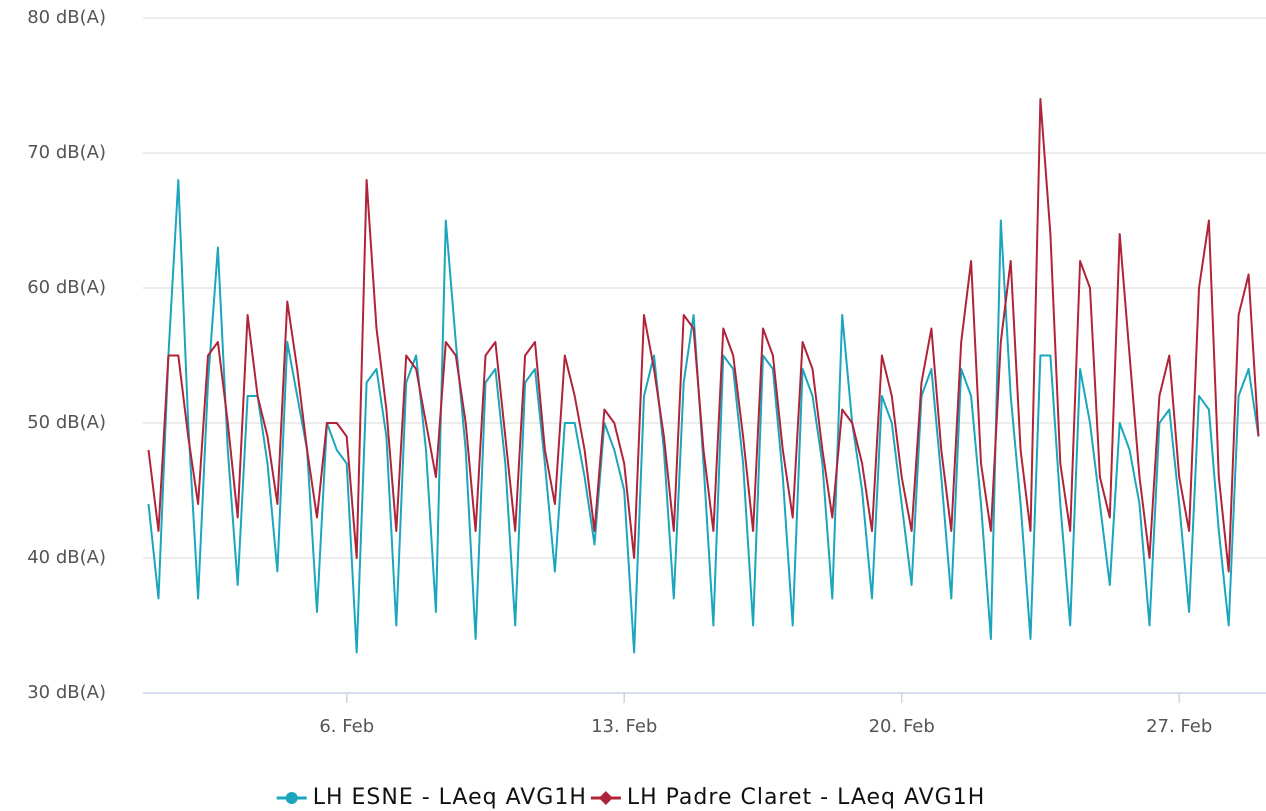 The image size is (1266, 811). I want to click on y-tick-label: 40 dB(A), so click(66, 557).